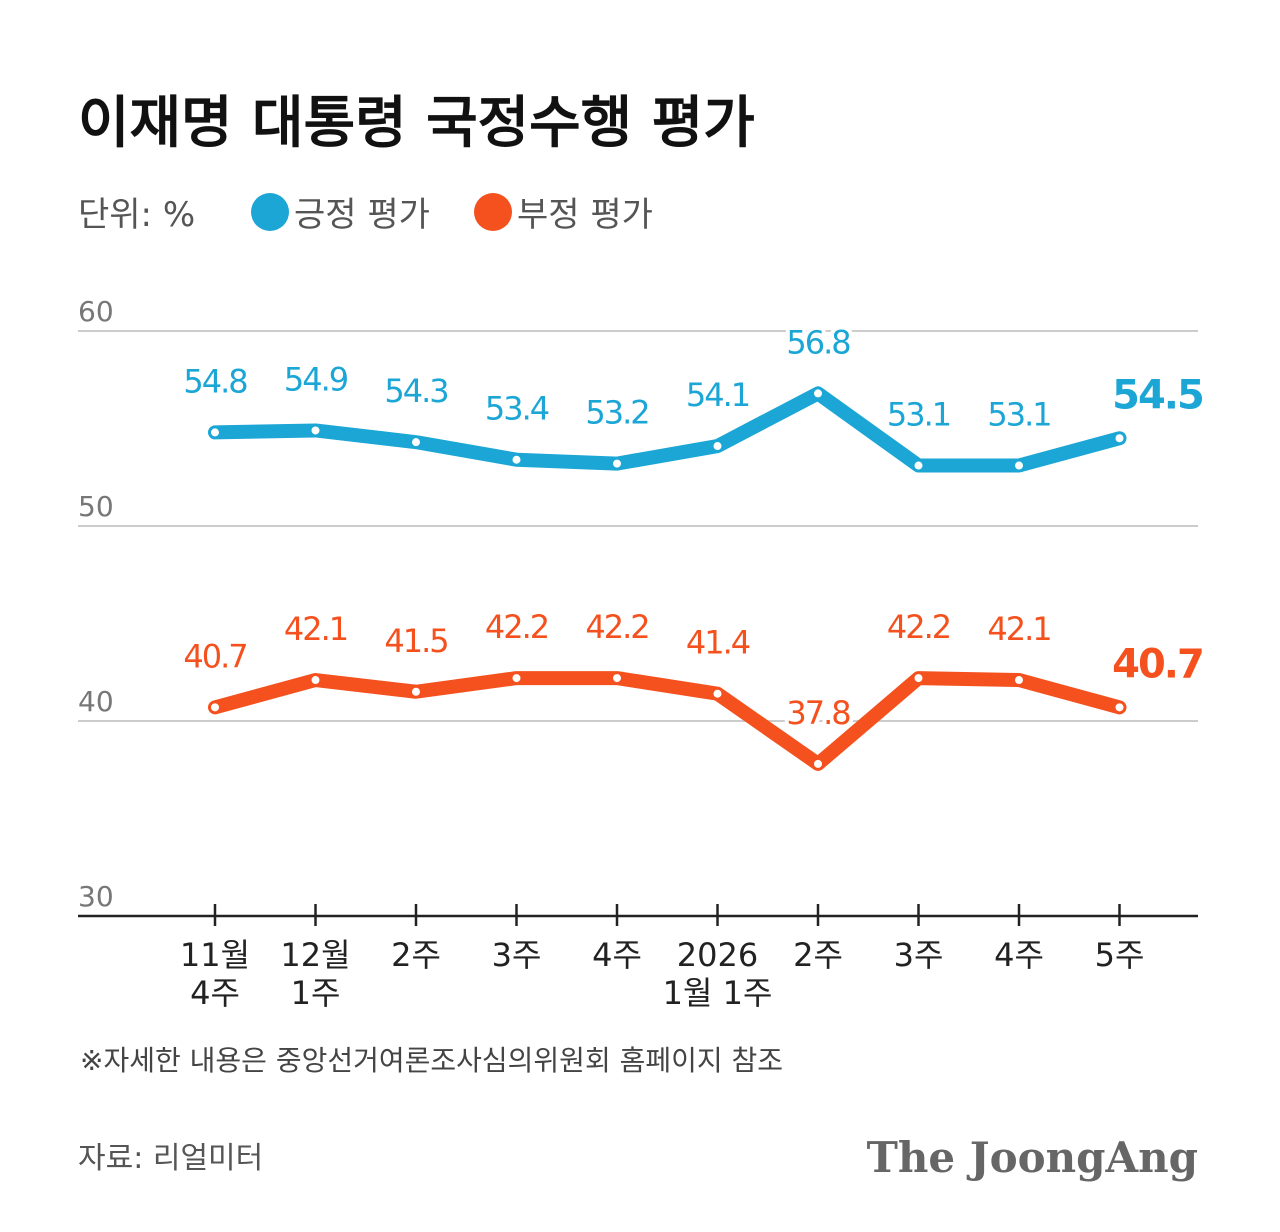 The image size is (1280, 1232). Describe the element at coordinates (616, 413) in the screenshot. I see `data-label: 53.2` at that location.